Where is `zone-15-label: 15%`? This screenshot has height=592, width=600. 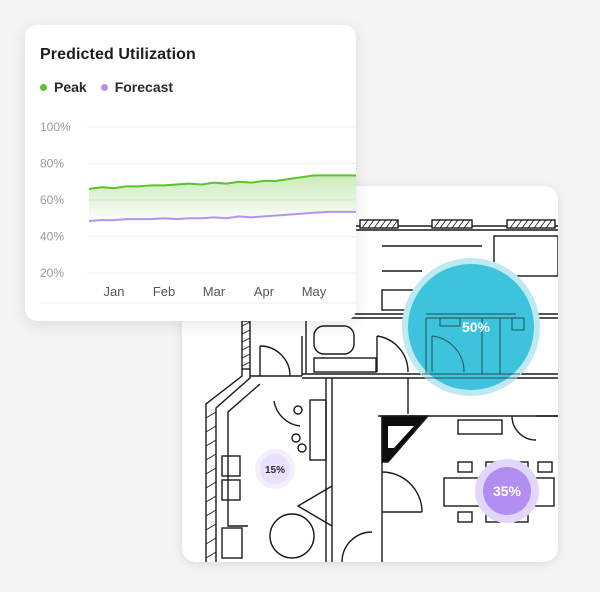
zone-15-label: 15% is located at coordinates (275, 470).